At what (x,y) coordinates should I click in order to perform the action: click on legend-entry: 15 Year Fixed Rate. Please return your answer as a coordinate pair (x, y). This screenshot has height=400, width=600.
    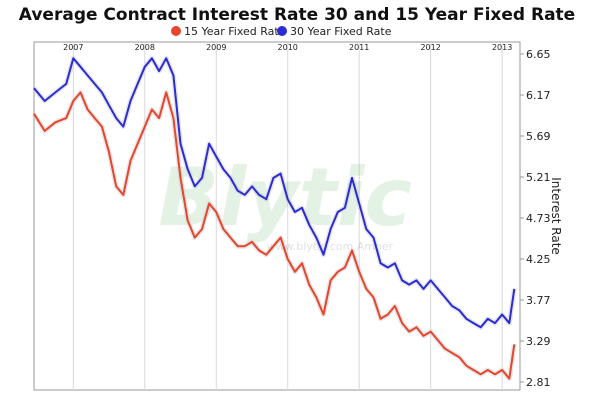
    Looking at the image, I should click on (235, 31).